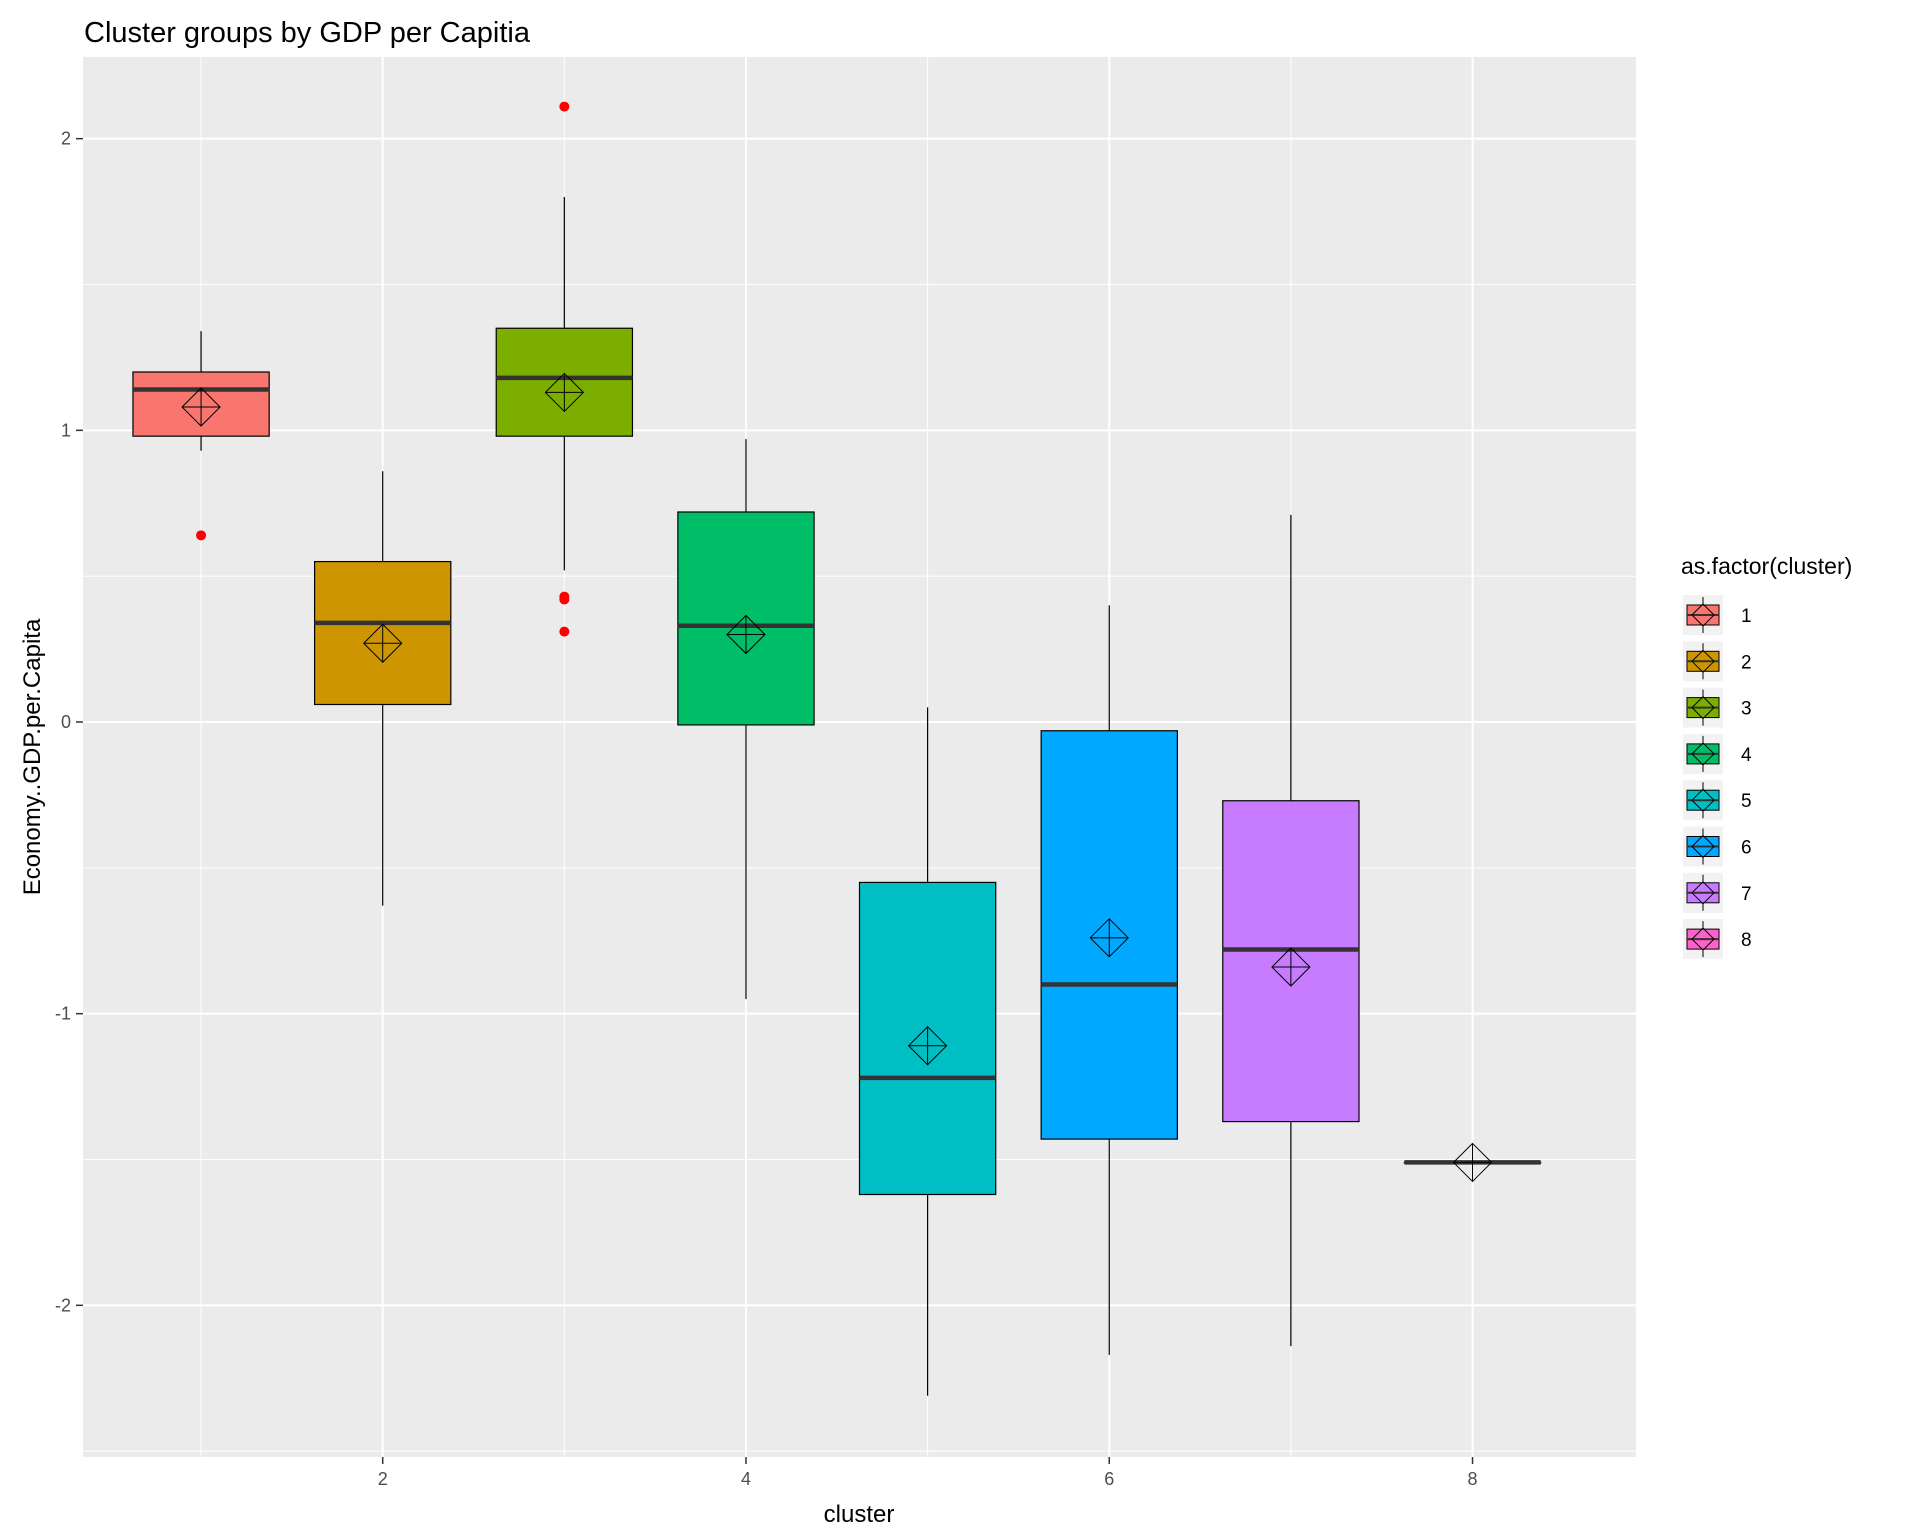 This screenshot has height=1536, width=1920. What do you see at coordinates (66, 722) in the screenshot?
I see `y-tick-label: 0` at bounding box center [66, 722].